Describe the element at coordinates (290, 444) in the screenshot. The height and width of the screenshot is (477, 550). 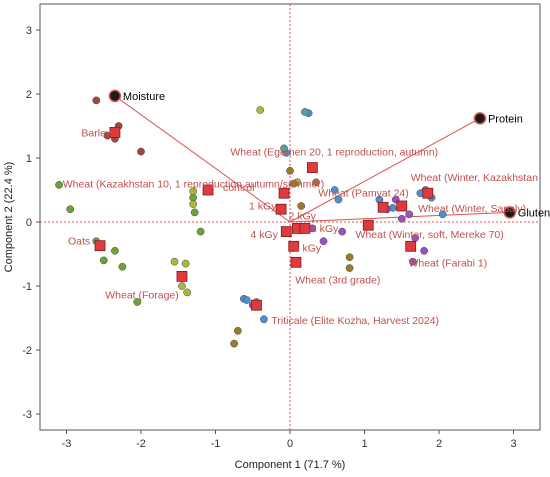
I see `x-tick-label: 0` at that location.